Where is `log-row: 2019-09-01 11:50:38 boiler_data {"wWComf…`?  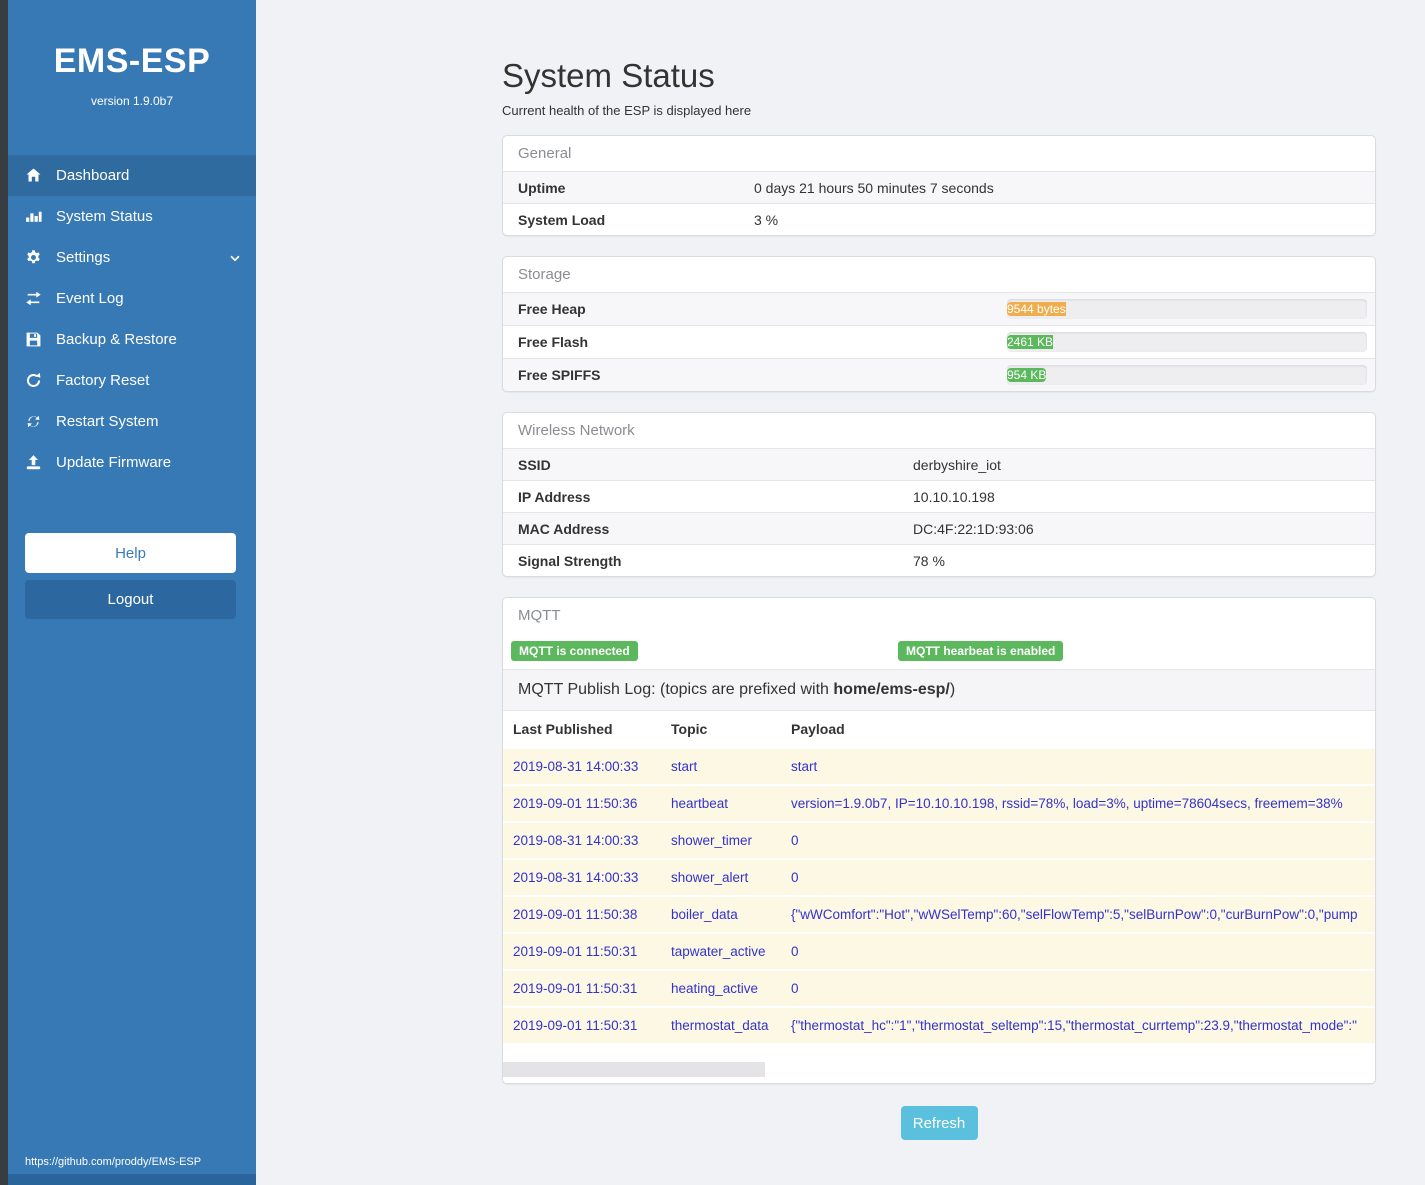 log-row: 2019-09-01 11:50:38 boiler_data {"wWComf… is located at coordinates (939, 913).